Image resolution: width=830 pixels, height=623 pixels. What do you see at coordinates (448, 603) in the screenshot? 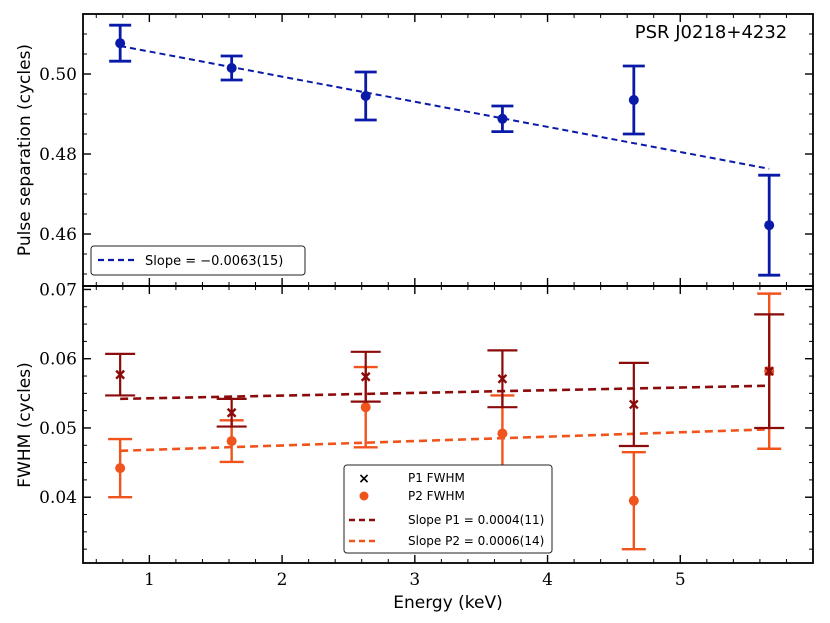
I see `x-axis-label: Energy (keV)` at bounding box center [448, 603].